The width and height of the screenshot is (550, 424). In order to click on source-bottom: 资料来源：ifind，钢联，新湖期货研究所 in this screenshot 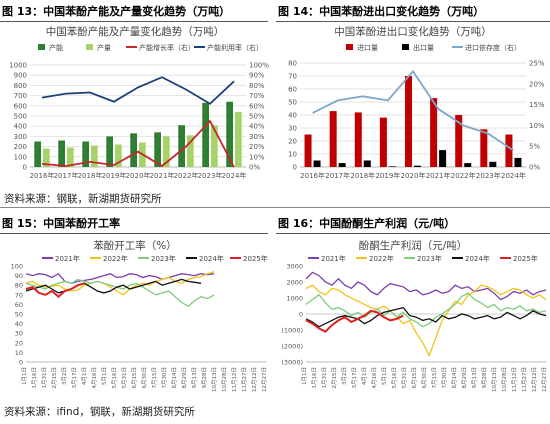, I will do `click(99, 412)`.